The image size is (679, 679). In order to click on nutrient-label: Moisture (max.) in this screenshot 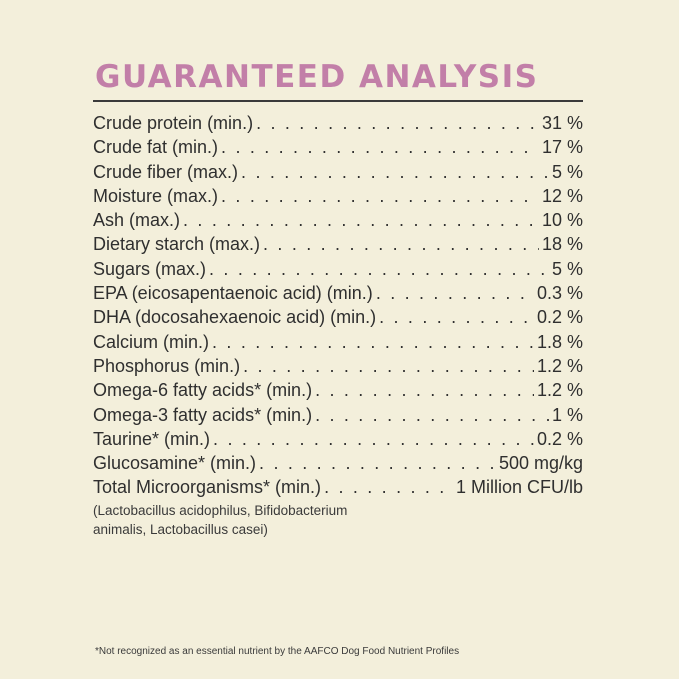, I will do `click(156, 195)`.